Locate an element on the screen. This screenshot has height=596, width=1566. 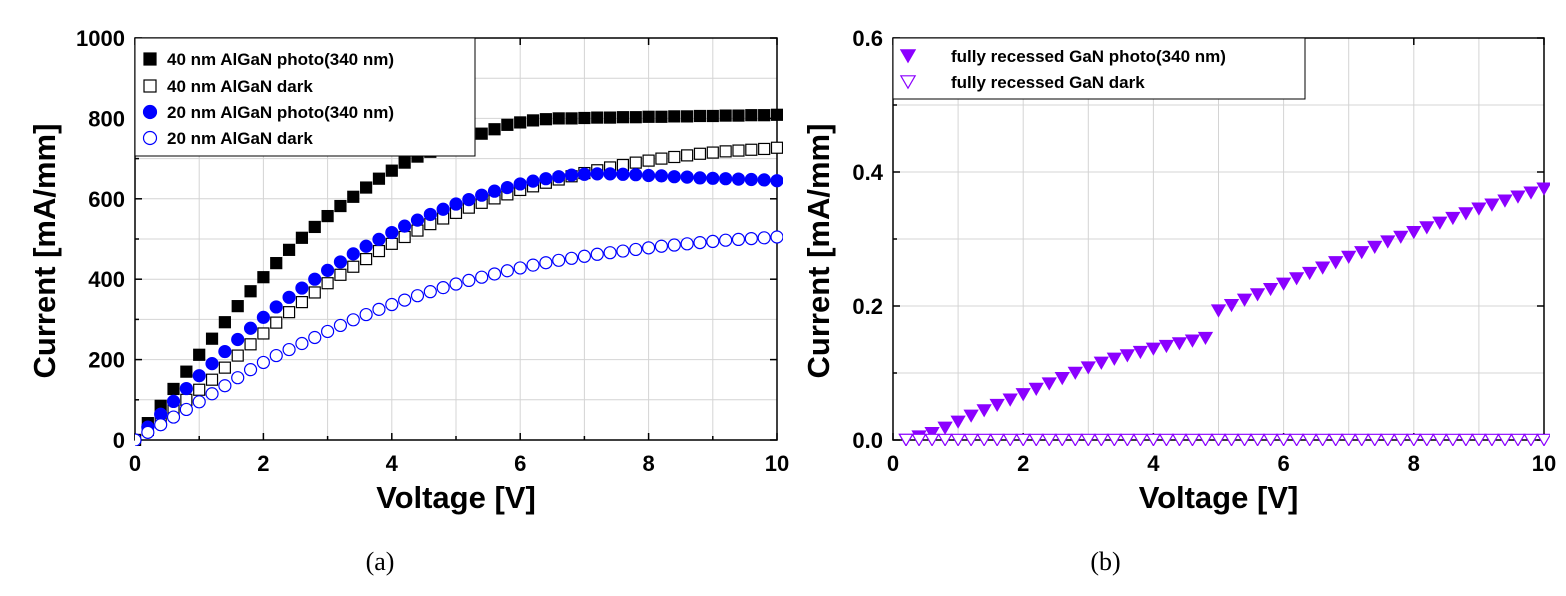
panel-a-y-tick-label: 1000 is located at coordinates (100, 38).